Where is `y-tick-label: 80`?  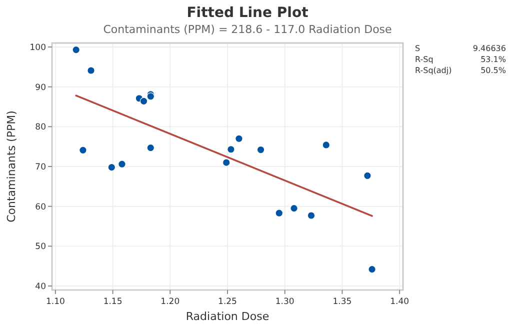 y-tick-label: 80 is located at coordinates (40, 127).